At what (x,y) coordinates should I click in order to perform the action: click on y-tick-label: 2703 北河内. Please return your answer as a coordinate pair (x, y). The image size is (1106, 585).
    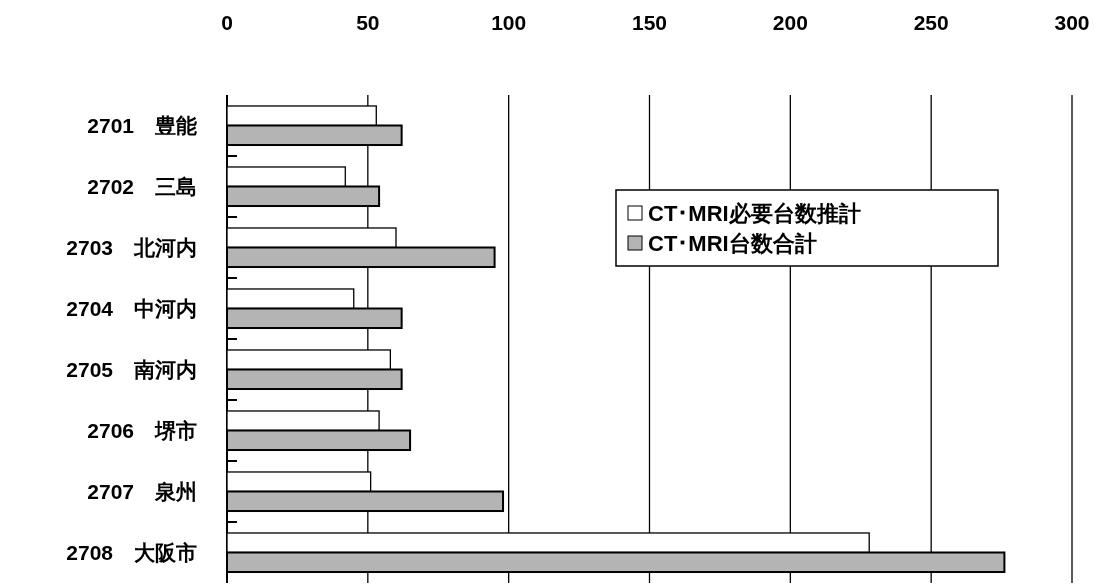
    Looking at the image, I should click on (131, 247).